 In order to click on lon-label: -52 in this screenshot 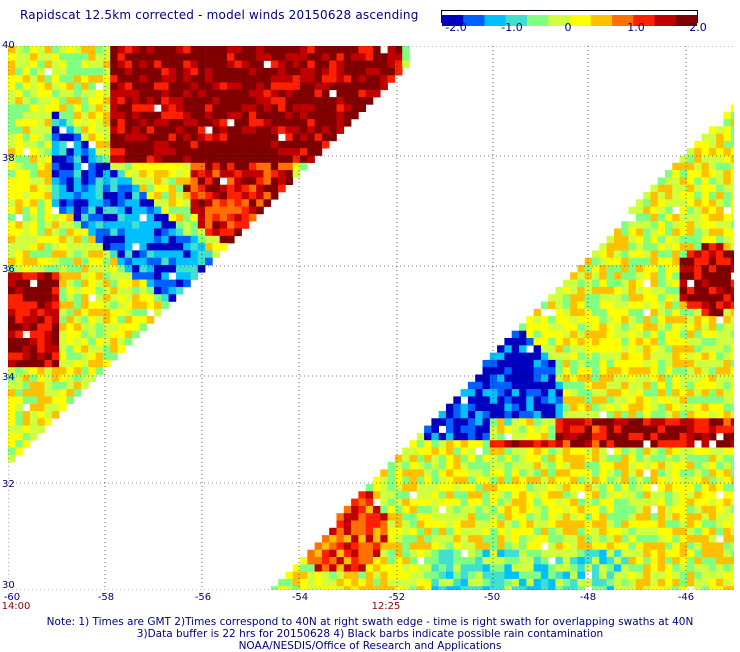, I will do `click(397, 597)`.